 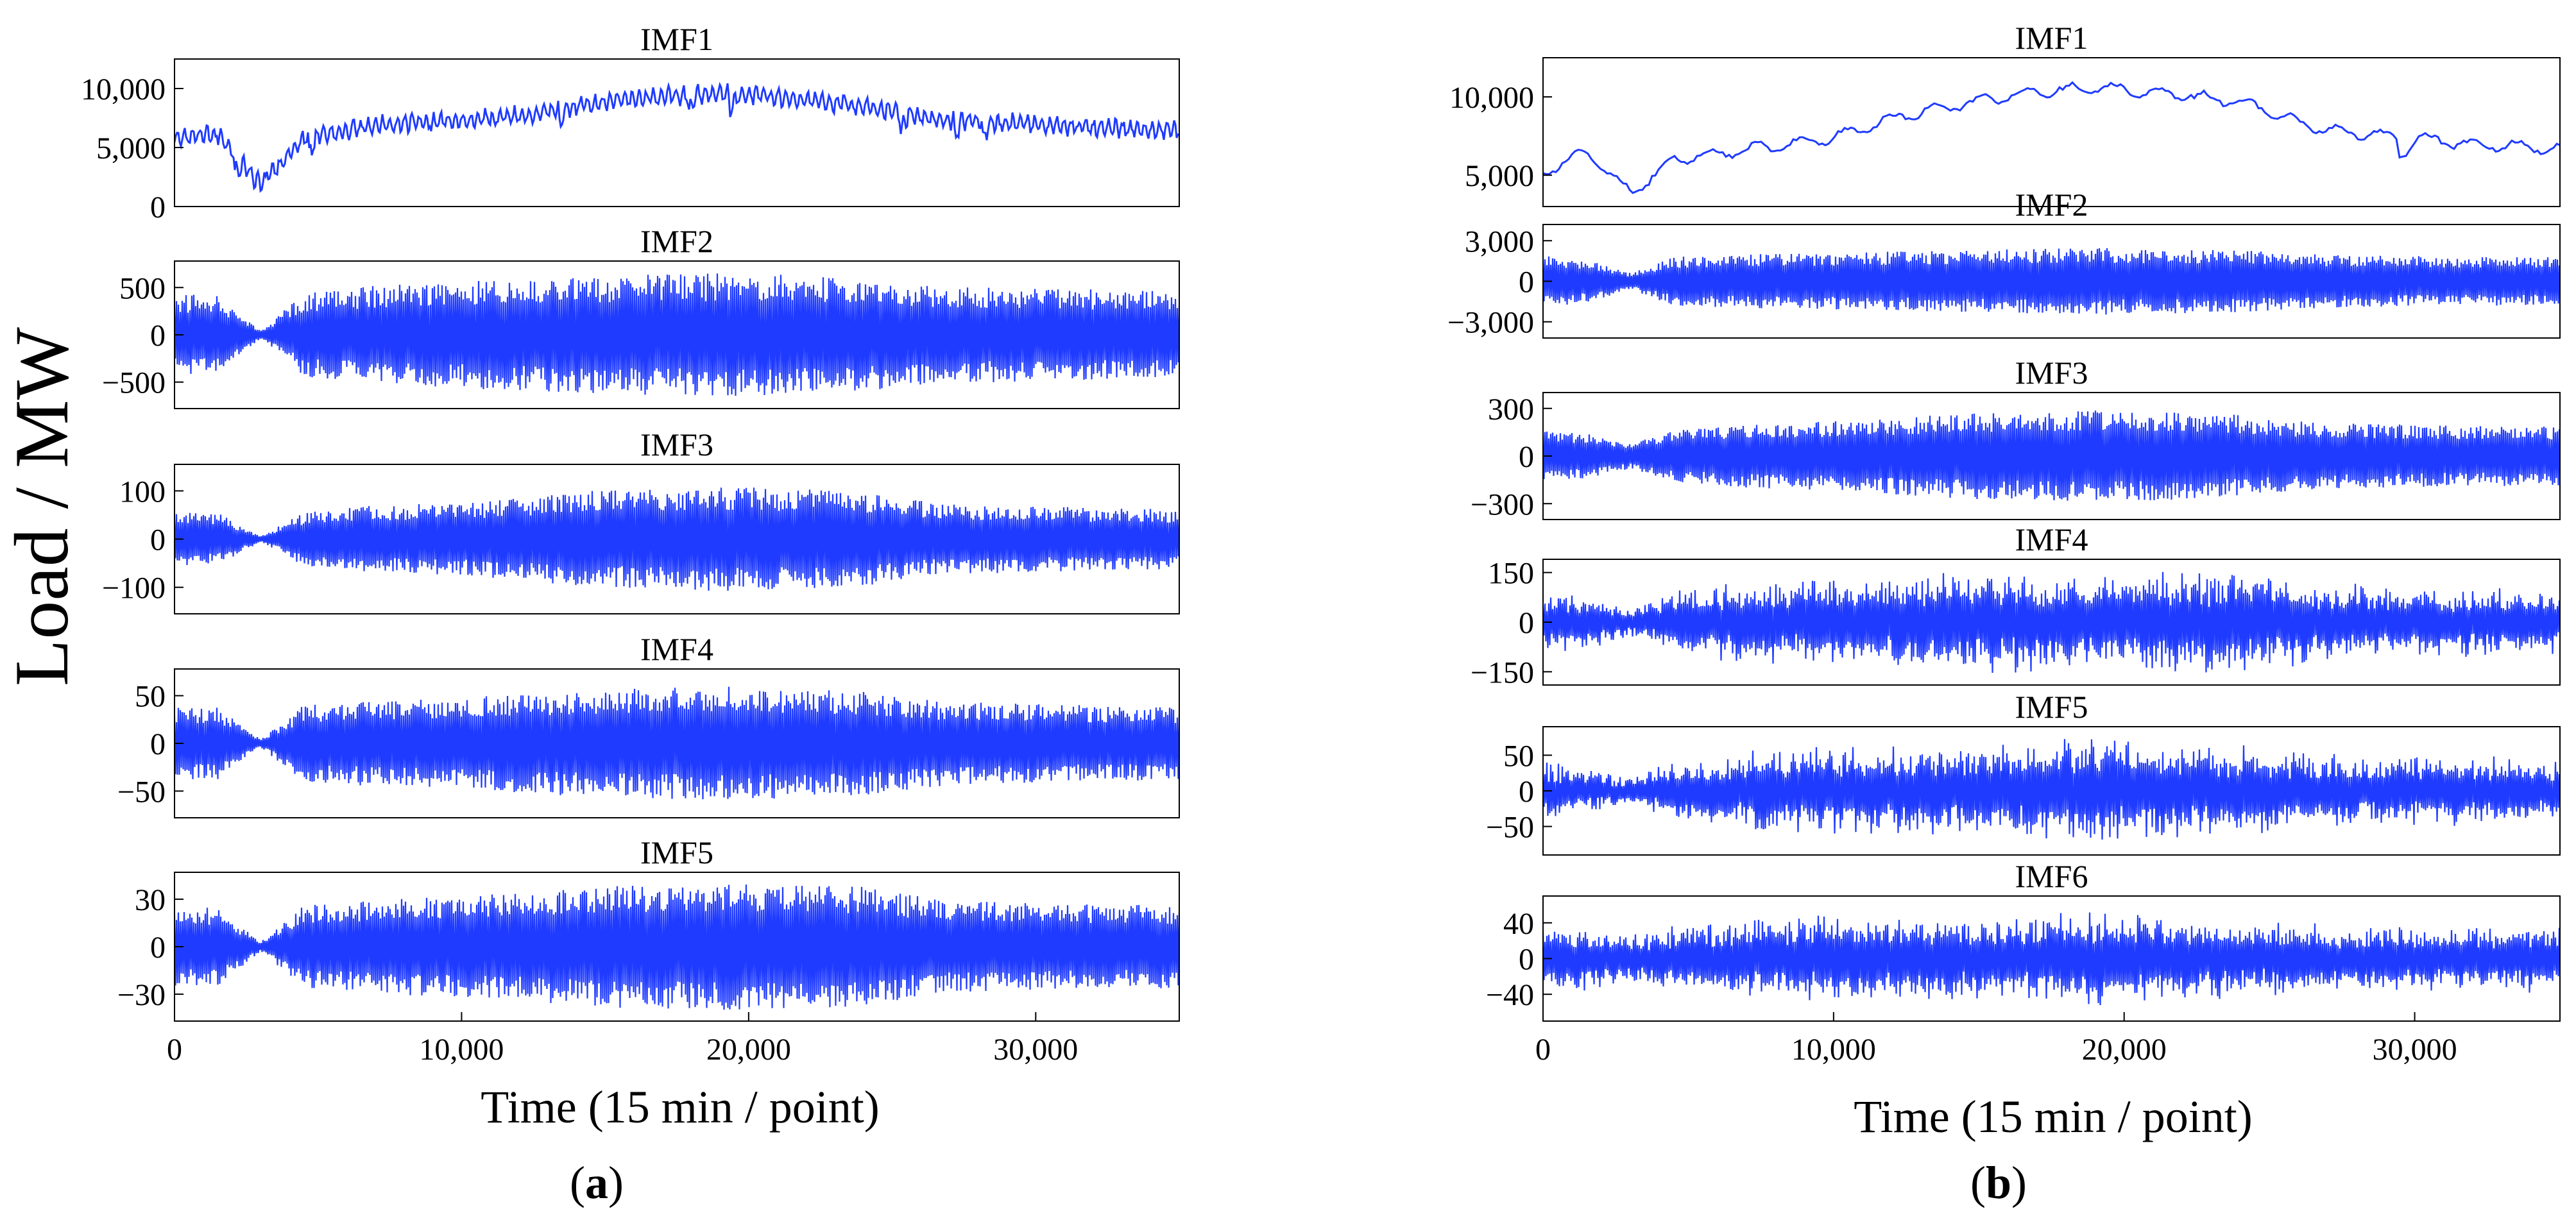 What do you see at coordinates (124, 89) in the screenshot?
I see `y-tick-label-a-imf1: 10,000` at bounding box center [124, 89].